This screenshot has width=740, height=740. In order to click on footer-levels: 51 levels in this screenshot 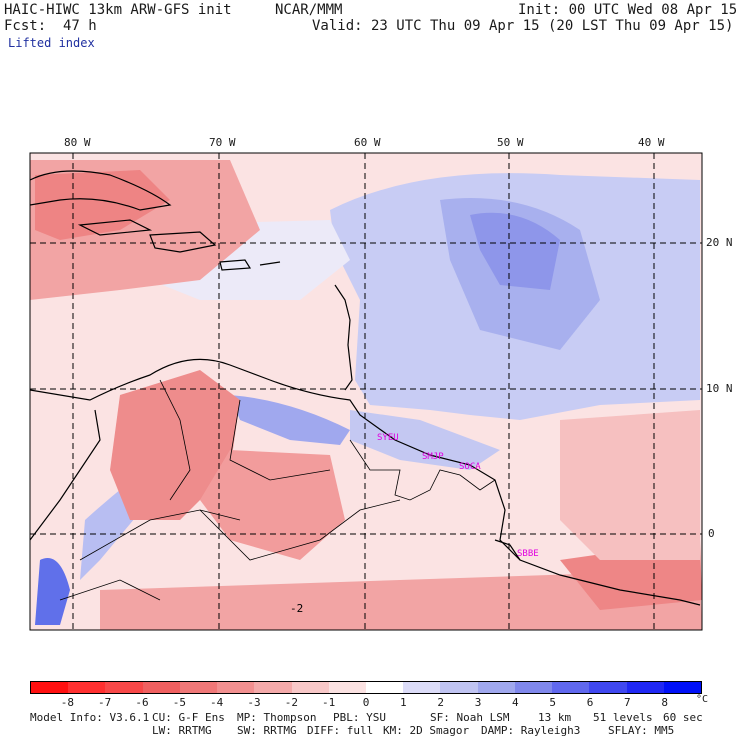, I will do `click(623, 717)`.